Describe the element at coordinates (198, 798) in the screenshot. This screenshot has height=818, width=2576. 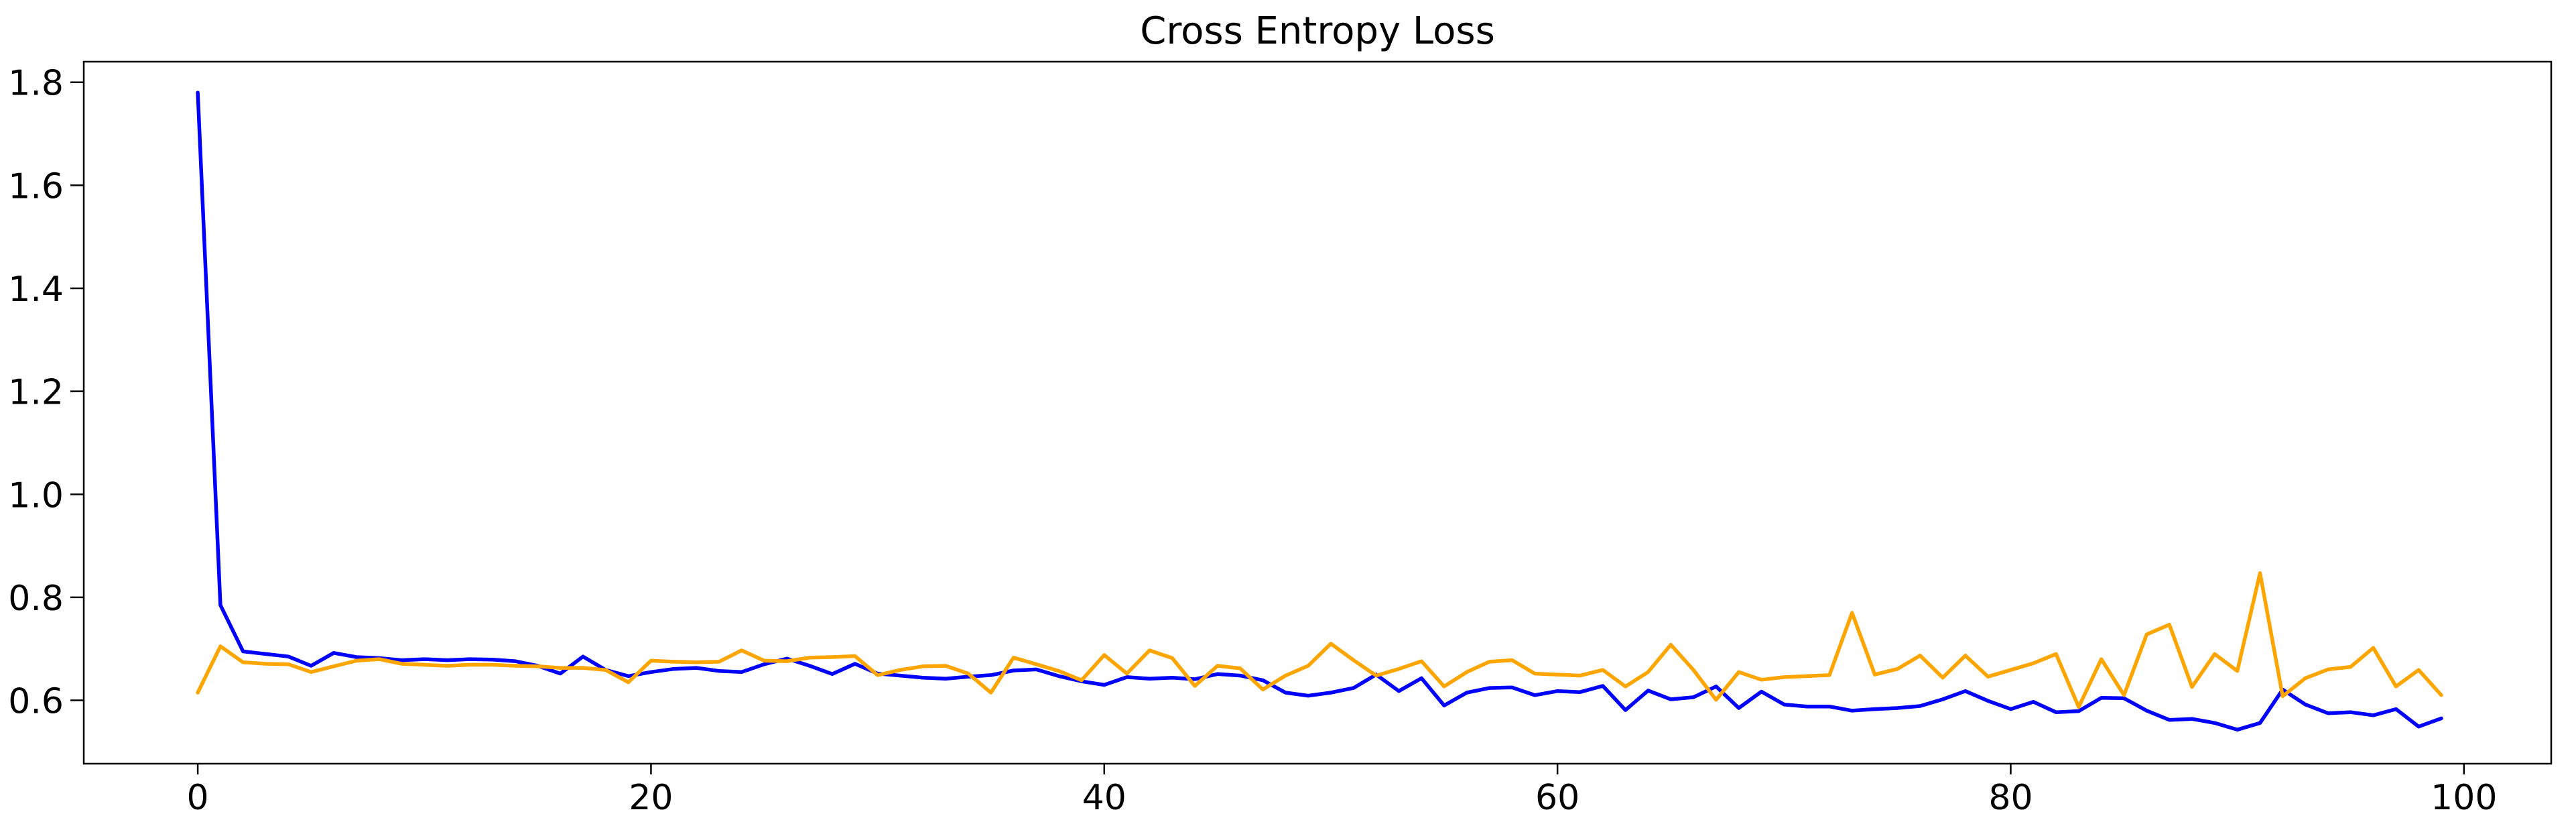
I see `x-tick-label: 0` at that location.